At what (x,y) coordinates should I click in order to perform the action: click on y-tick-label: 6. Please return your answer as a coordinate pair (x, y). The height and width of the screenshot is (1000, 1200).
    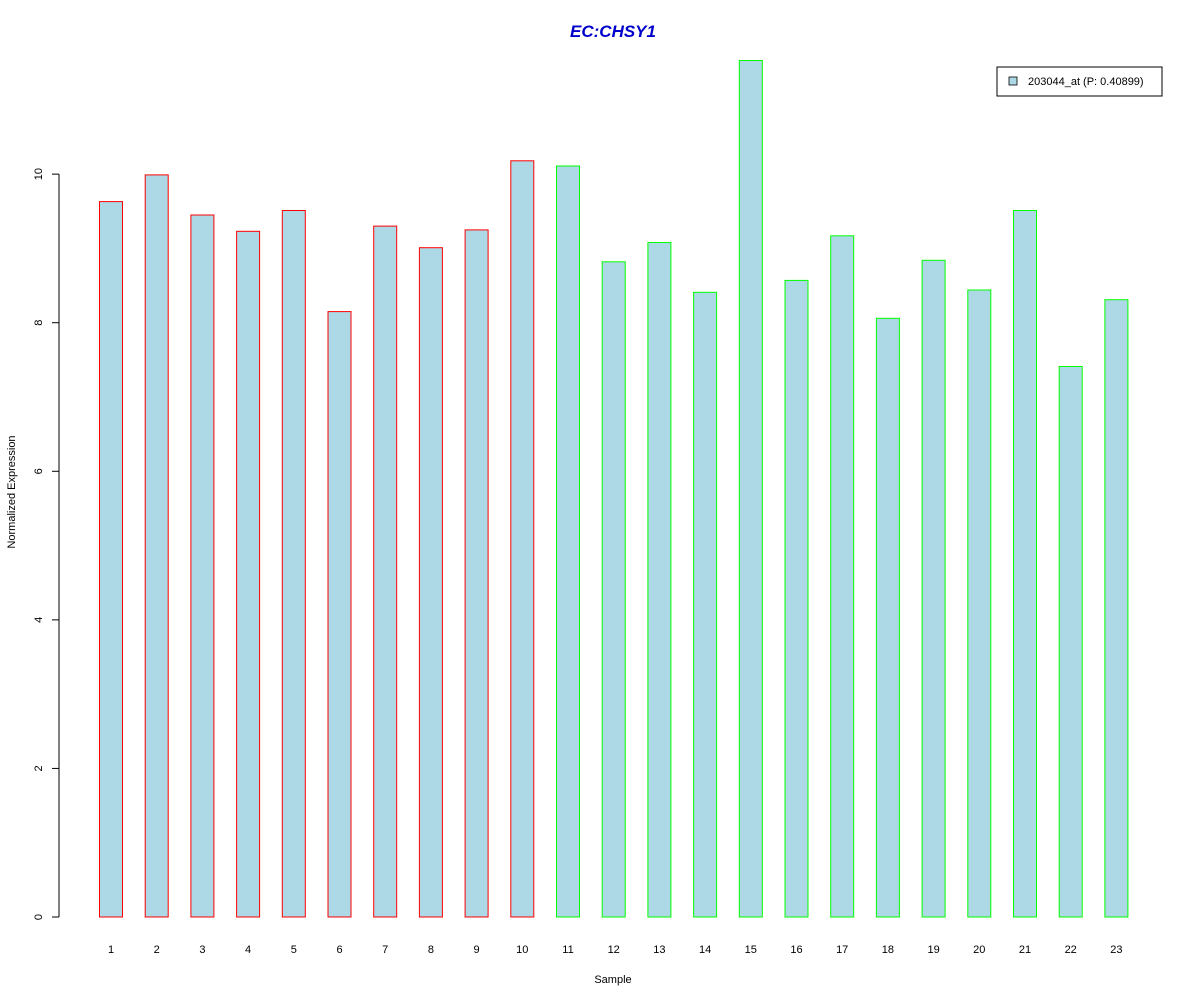
    Looking at the image, I should click on (39, 471).